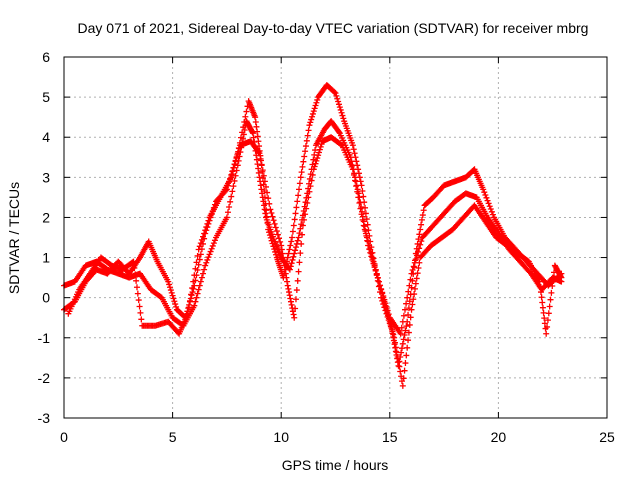  Describe the element at coordinates (46, 177) in the screenshot. I see `y-tick-label: 3` at that location.